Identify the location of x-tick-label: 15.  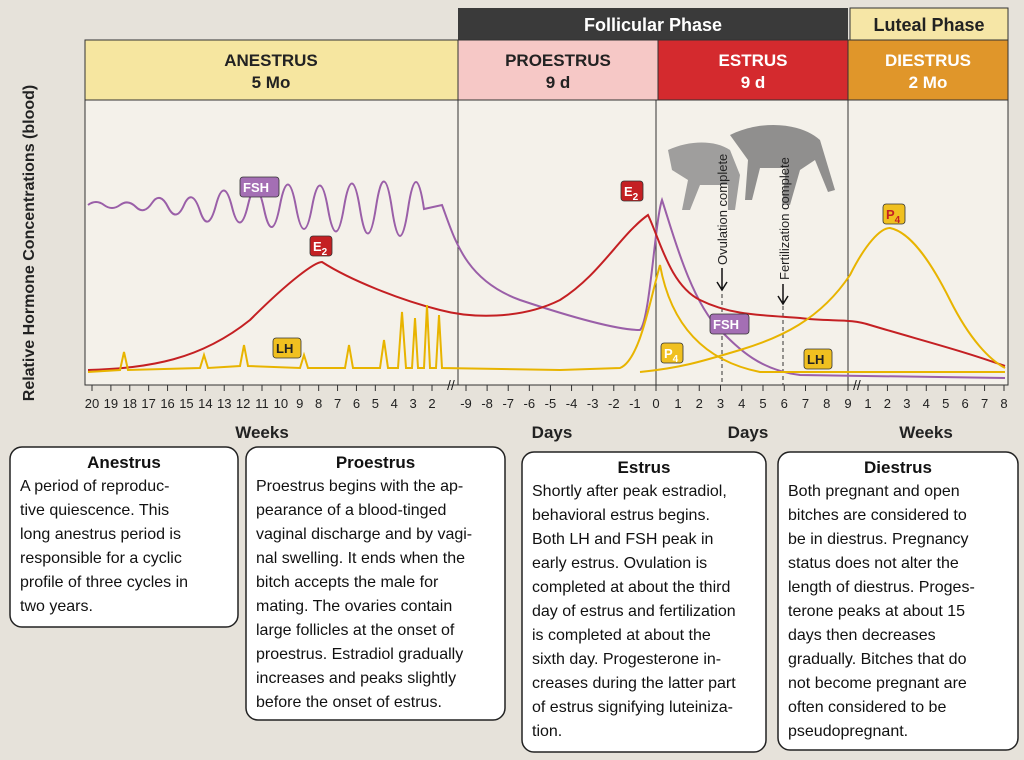
(186, 403).